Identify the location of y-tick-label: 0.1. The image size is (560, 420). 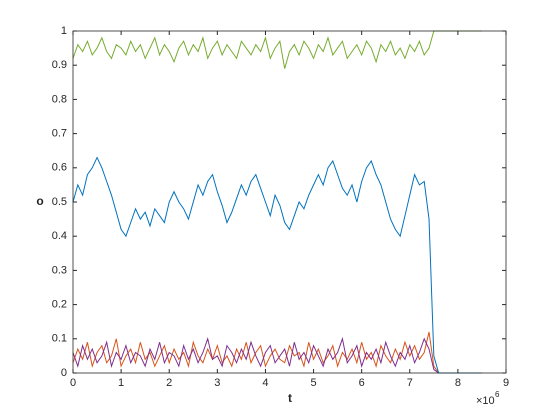
(59, 339).